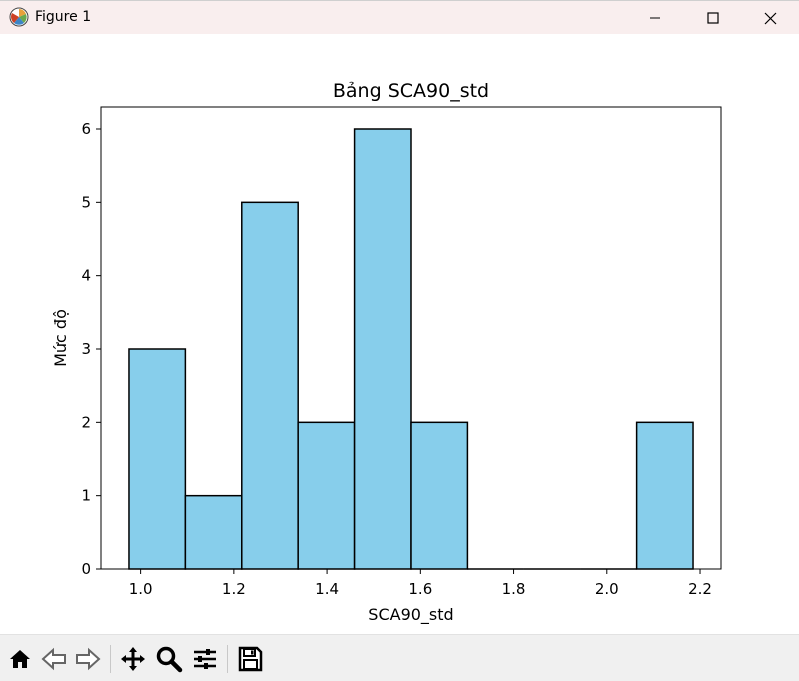 The image size is (799, 681). Describe the element at coordinates (410, 615) in the screenshot. I see `x-axis-label: SCA90_std` at that location.